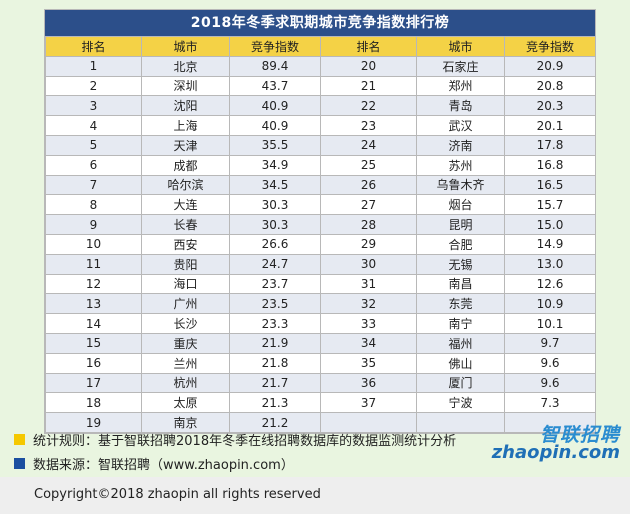 The width and height of the screenshot is (630, 514). What do you see at coordinates (185, 422) in the screenshot?
I see `city-cell: 南京` at bounding box center [185, 422].